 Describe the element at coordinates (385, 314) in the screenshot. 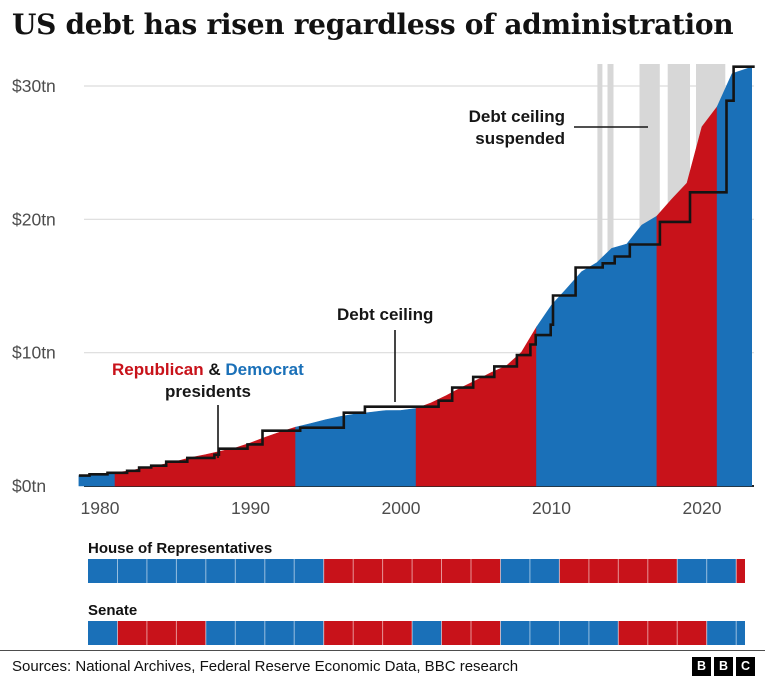

I see `annotation-ceiling-label: Debt ceiling` at that location.